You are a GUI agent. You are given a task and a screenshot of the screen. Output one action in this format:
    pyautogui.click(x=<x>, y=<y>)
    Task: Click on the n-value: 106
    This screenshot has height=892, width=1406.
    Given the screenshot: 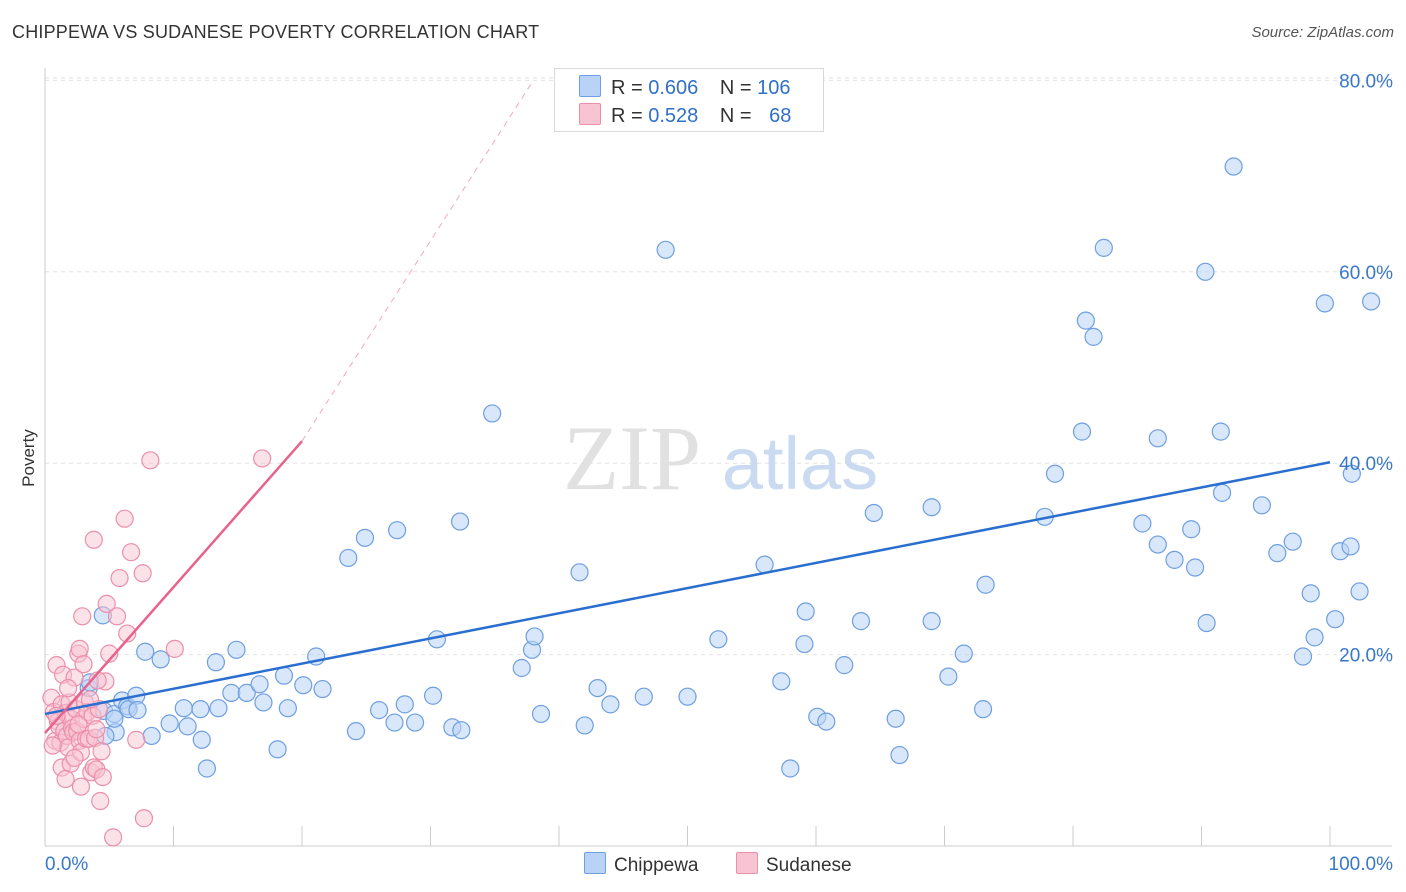 What is the action you would take?
    pyautogui.click(x=774, y=88)
    